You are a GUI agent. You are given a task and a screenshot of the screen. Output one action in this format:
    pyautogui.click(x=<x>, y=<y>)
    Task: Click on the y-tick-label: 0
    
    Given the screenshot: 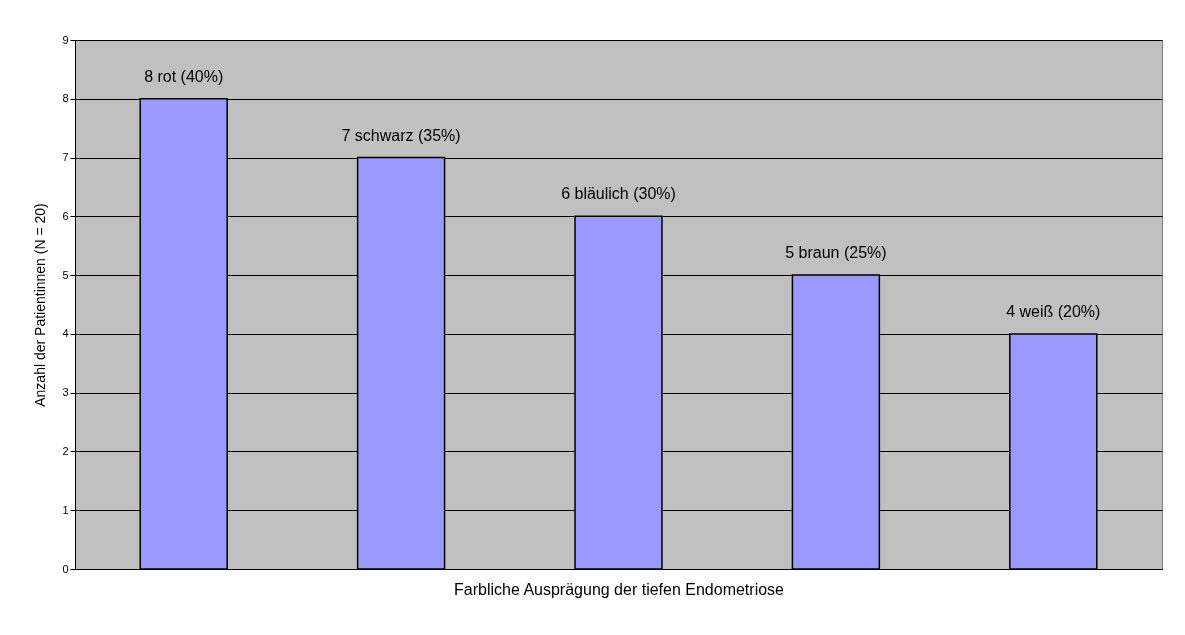 What is the action you would take?
    pyautogui.click(x=65, y=568)
    